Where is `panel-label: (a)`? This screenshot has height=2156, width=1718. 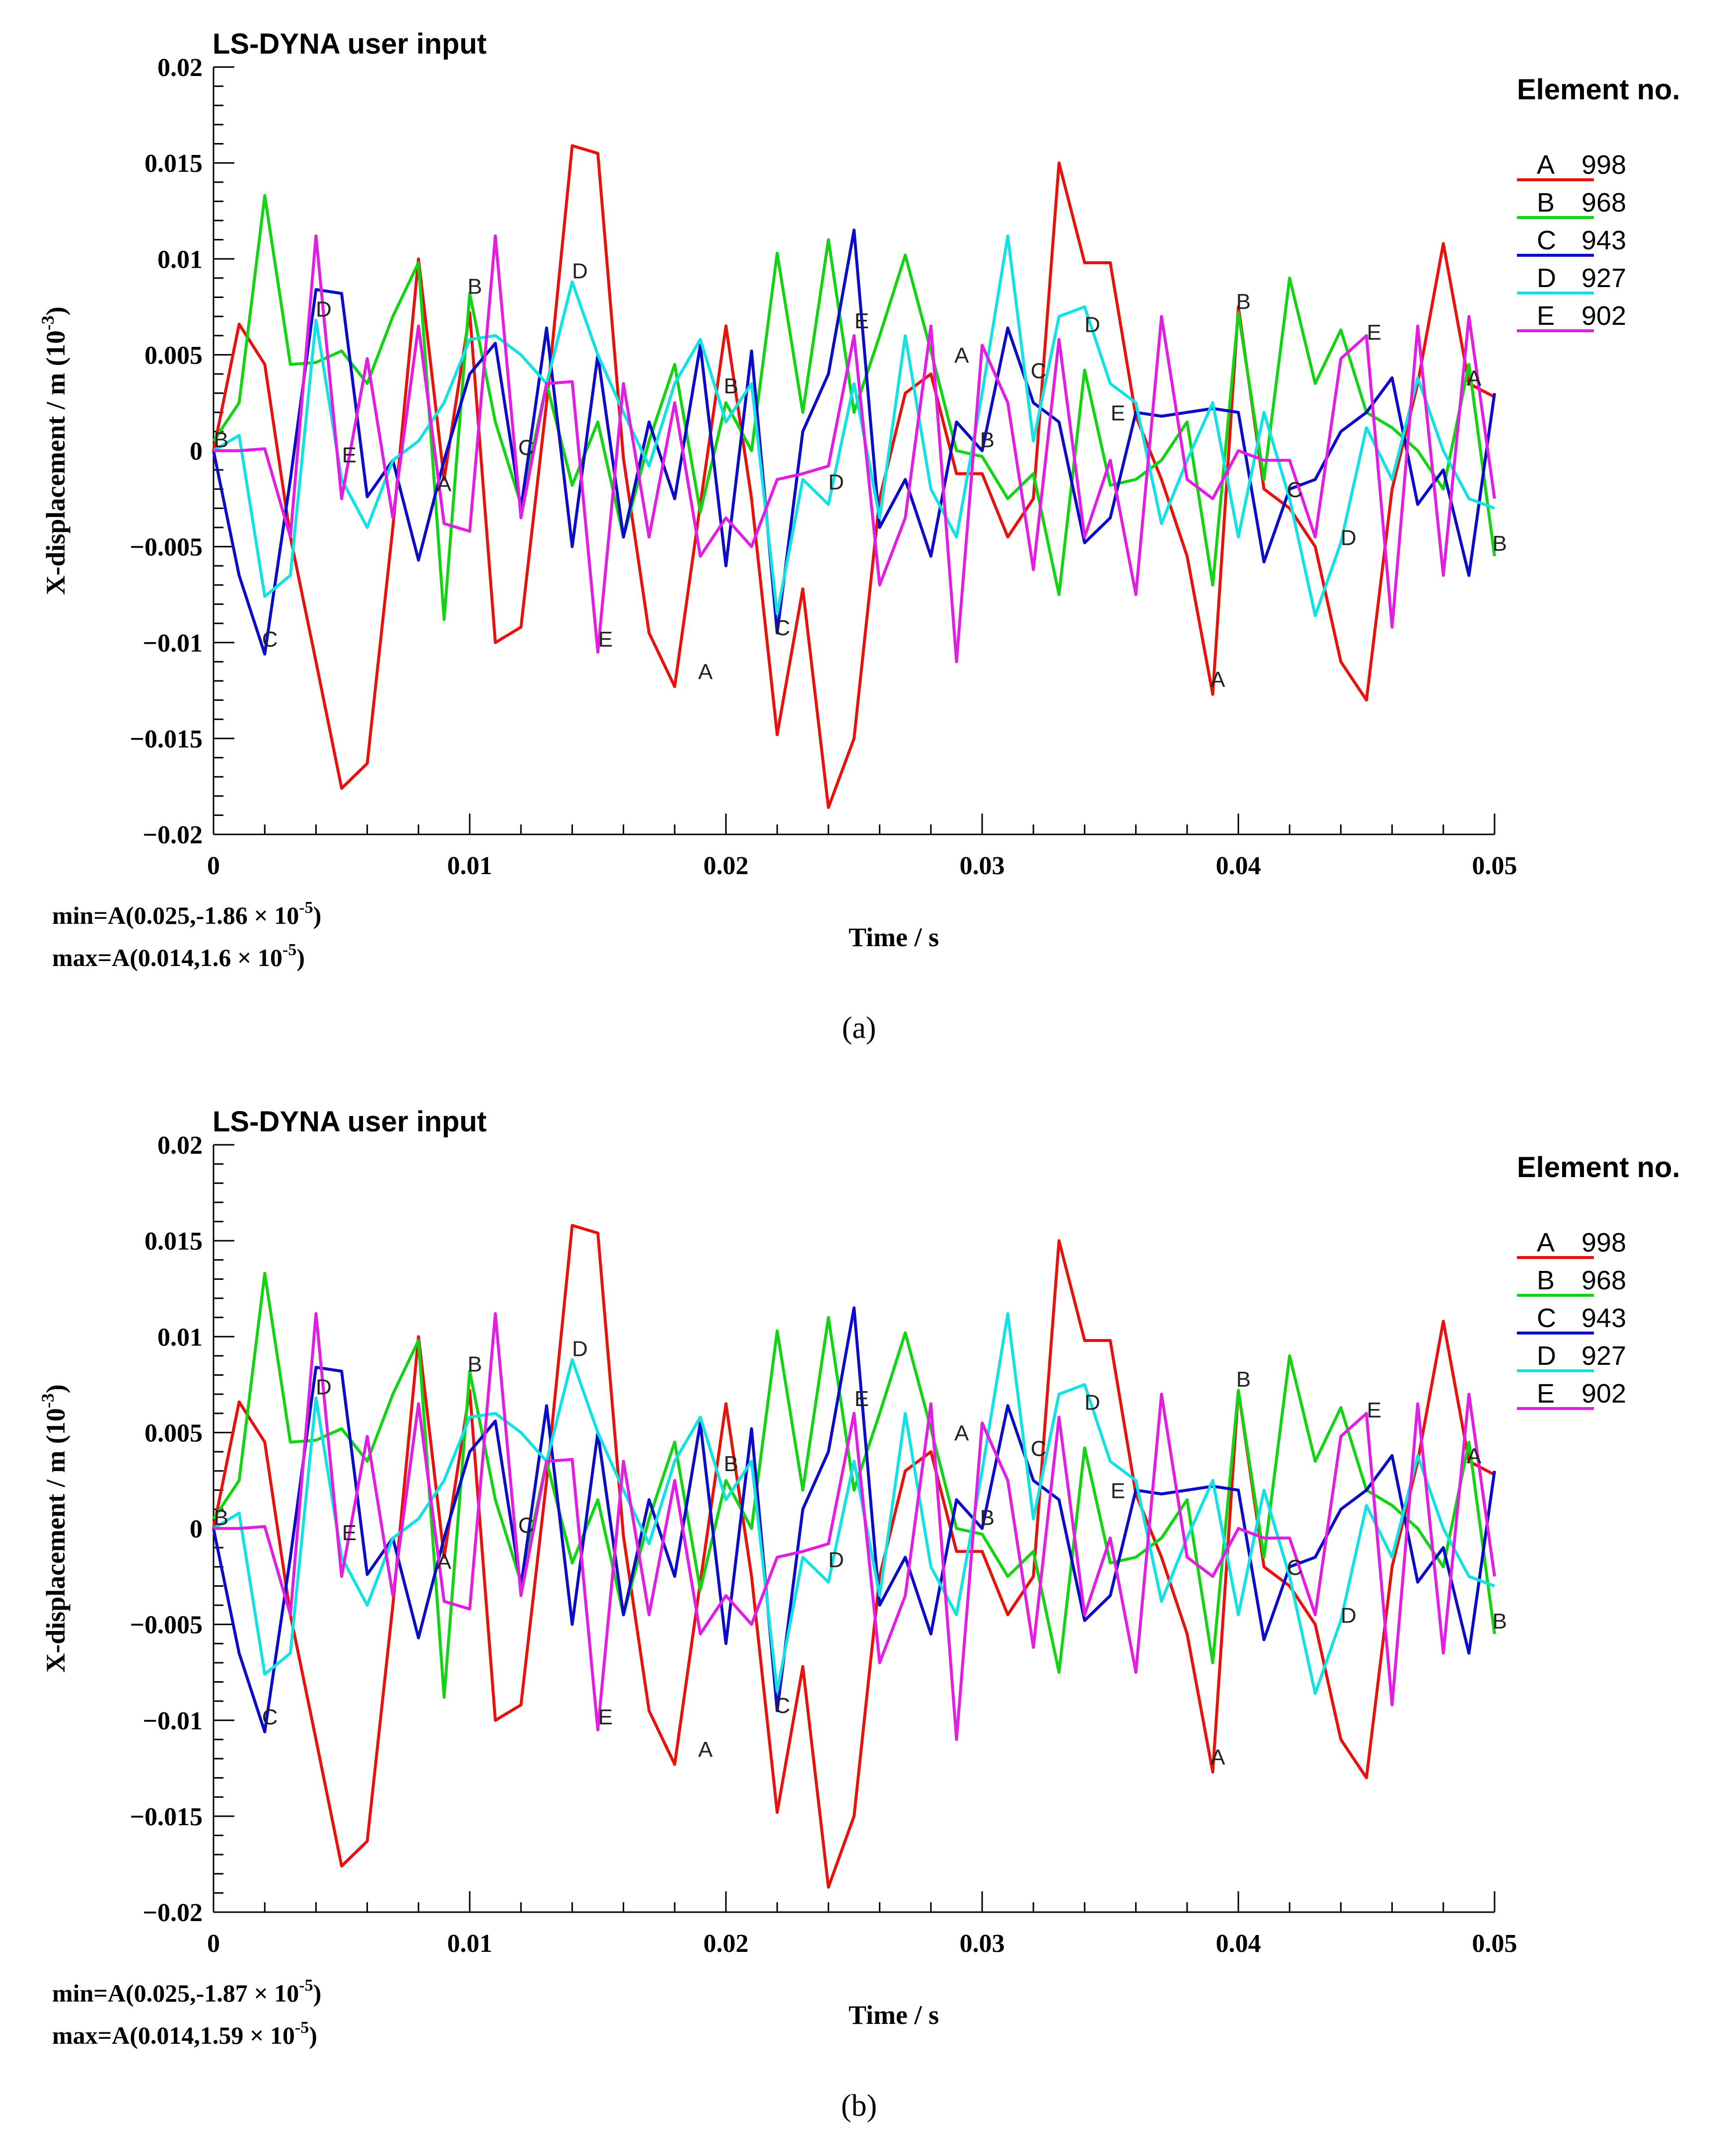
panel-label: (a) is located at coordinates (859, 1028).